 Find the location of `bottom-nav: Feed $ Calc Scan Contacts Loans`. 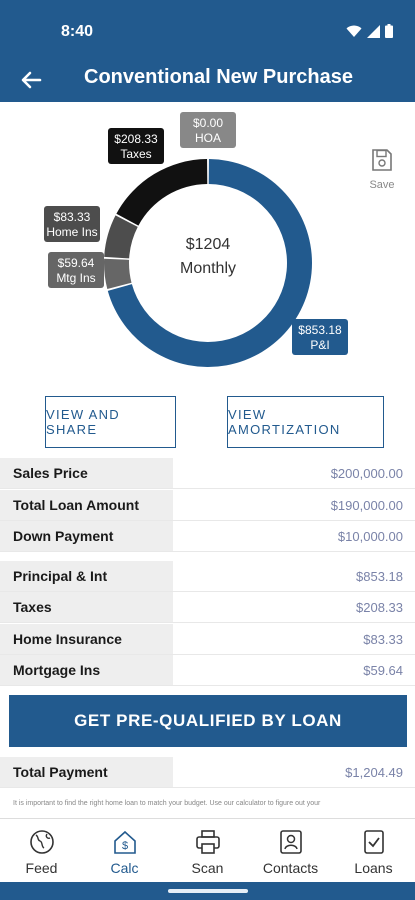

bottom-nav: Feed $ Calc Scan Contacts Loans is located at coordinates (207, 850).